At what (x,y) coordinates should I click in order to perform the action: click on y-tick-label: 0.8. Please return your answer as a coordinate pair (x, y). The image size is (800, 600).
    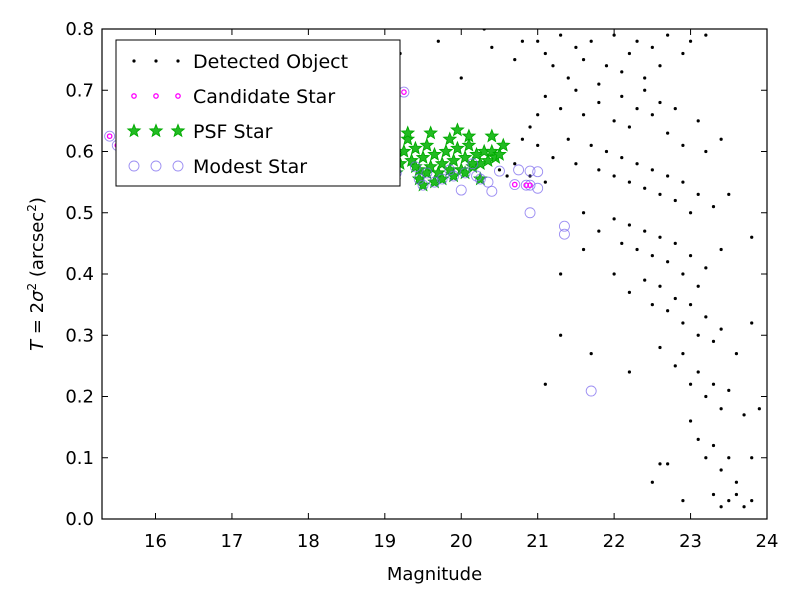
    Looking at the image, I should click on (79, 29).